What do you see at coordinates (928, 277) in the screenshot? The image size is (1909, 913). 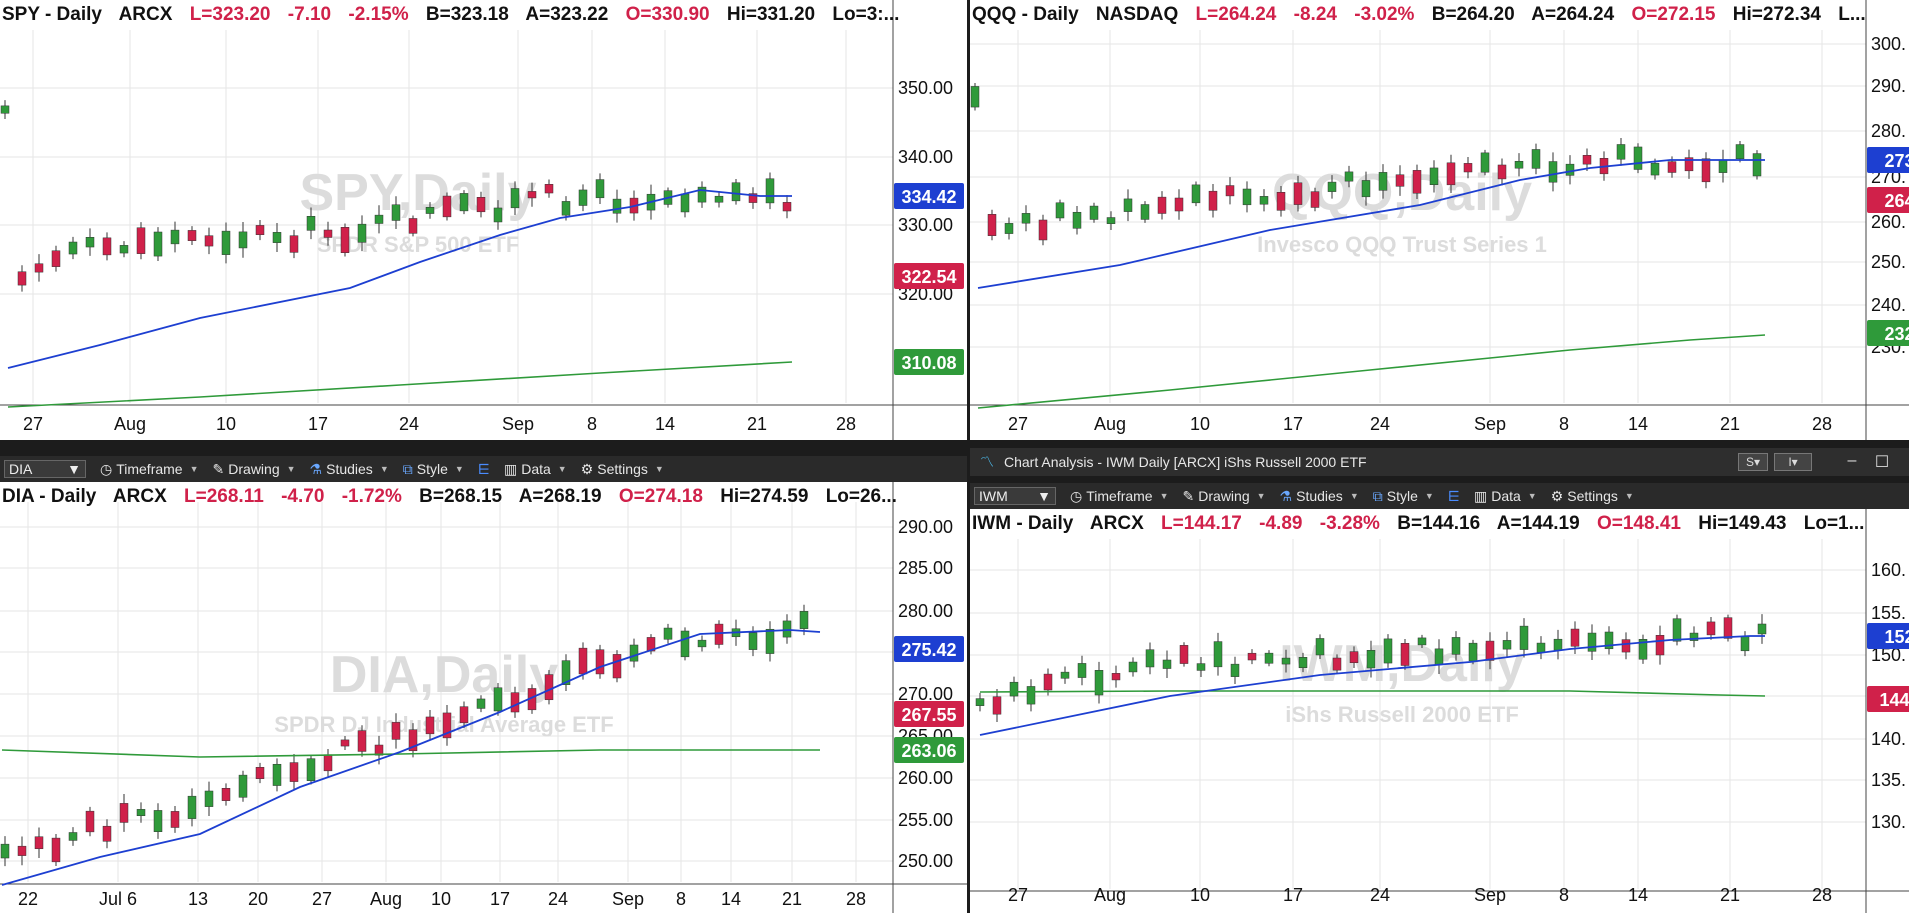 I see `price-badge-label: 322.54` at bounding box center [928, 277].